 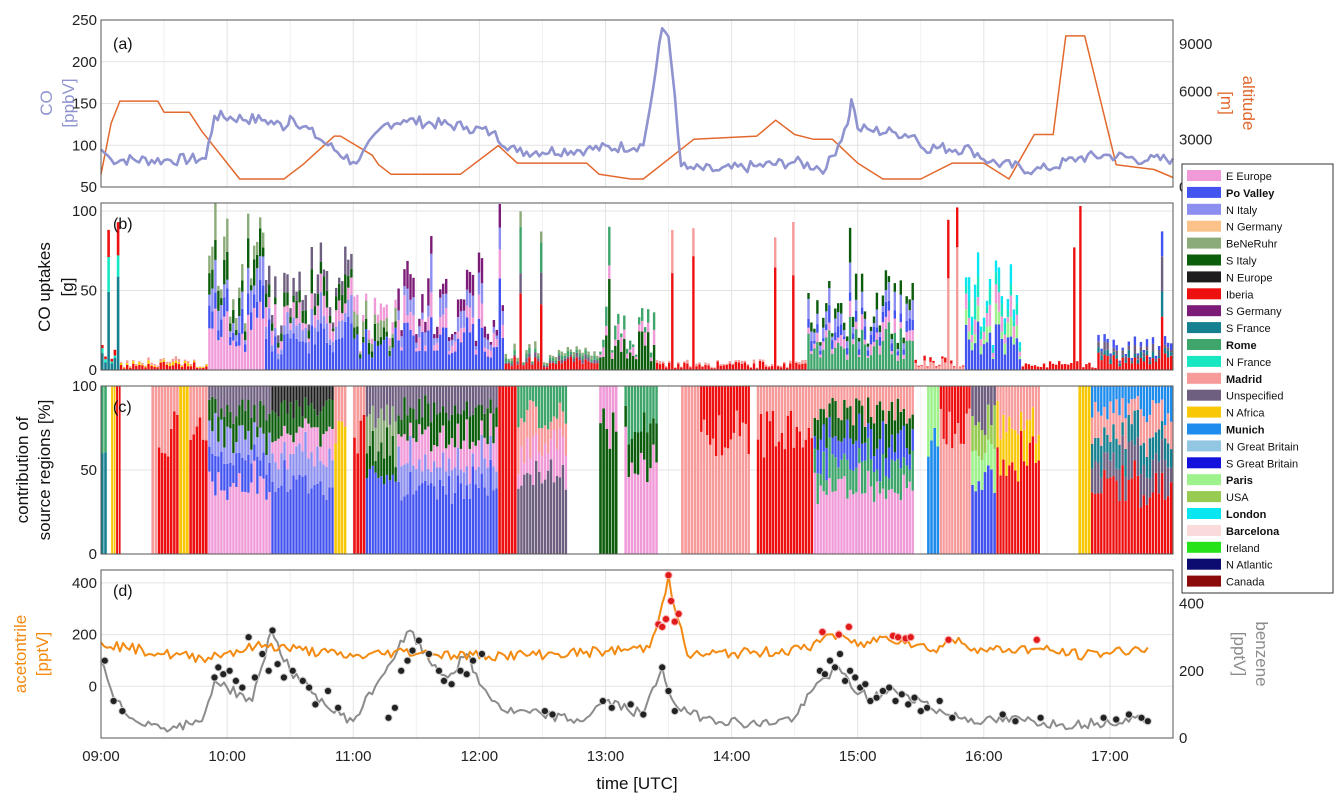 I want to click on y-tick-label: 0, so click(x=93, y=686).